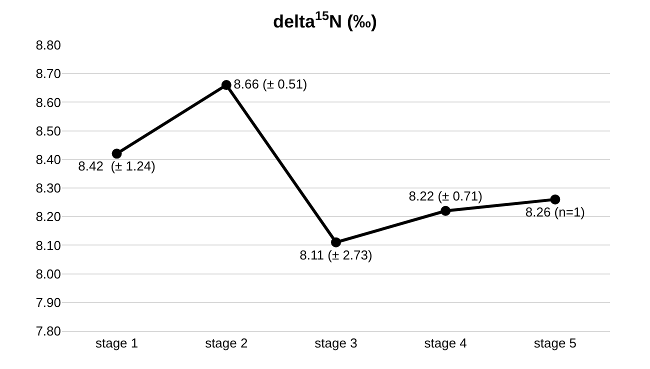  What do you see at coordinates (116, 343) in the screenshot?
I see `x-tick-label: stage 1` at bounding box center [116, 343].